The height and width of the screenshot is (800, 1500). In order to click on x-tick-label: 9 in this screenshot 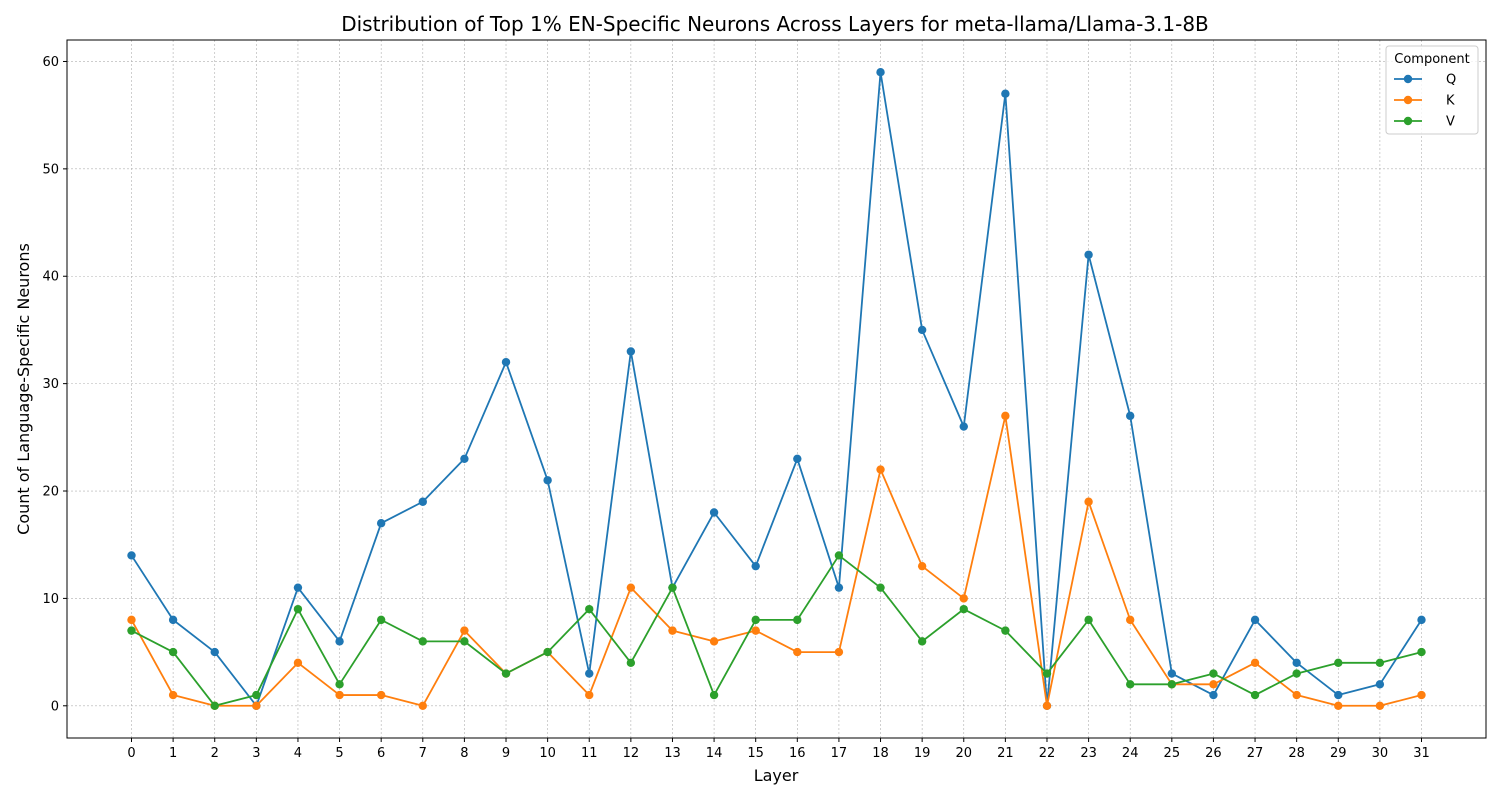, I will do `click(506, 753)`.